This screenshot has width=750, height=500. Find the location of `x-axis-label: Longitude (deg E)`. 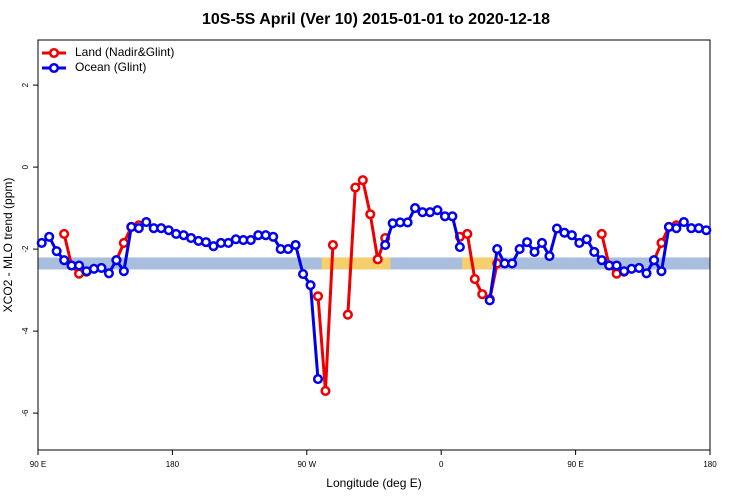

x-axis-label: Longitude (deg E) is located at coordinates (373, 483).